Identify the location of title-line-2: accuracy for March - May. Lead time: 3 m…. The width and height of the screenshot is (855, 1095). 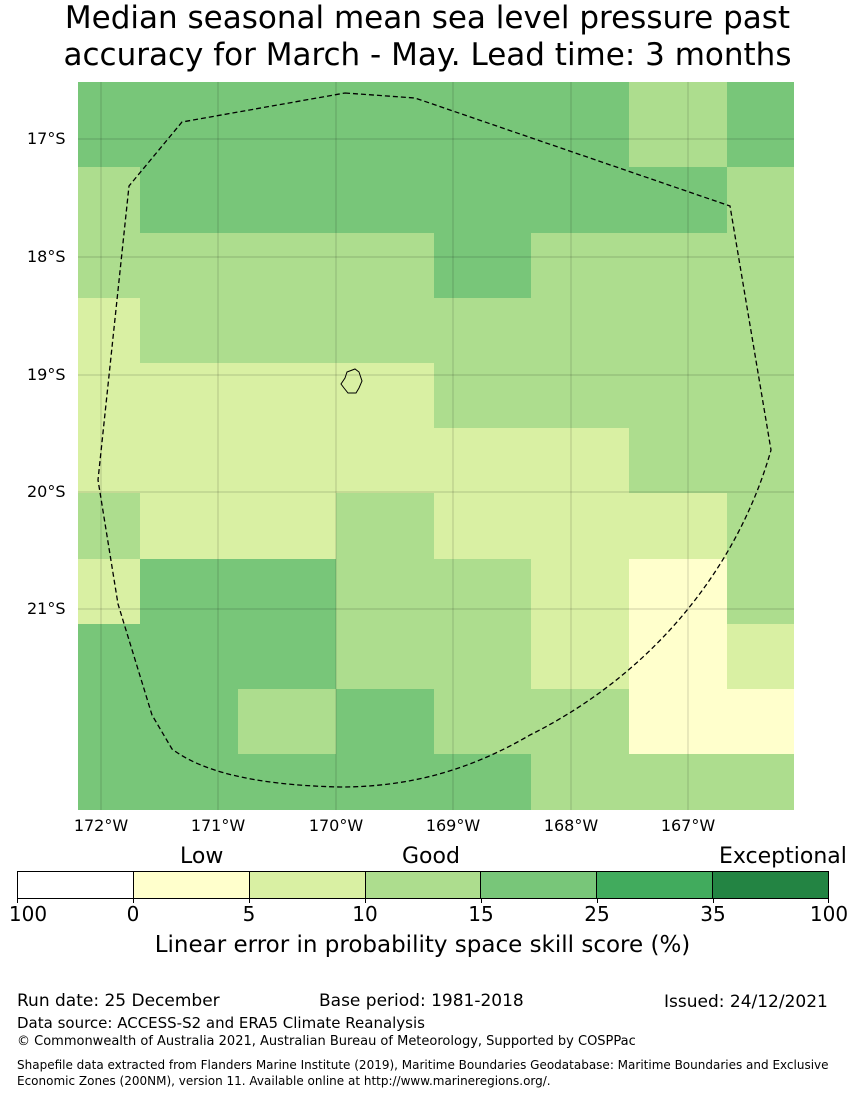
(427, 55).